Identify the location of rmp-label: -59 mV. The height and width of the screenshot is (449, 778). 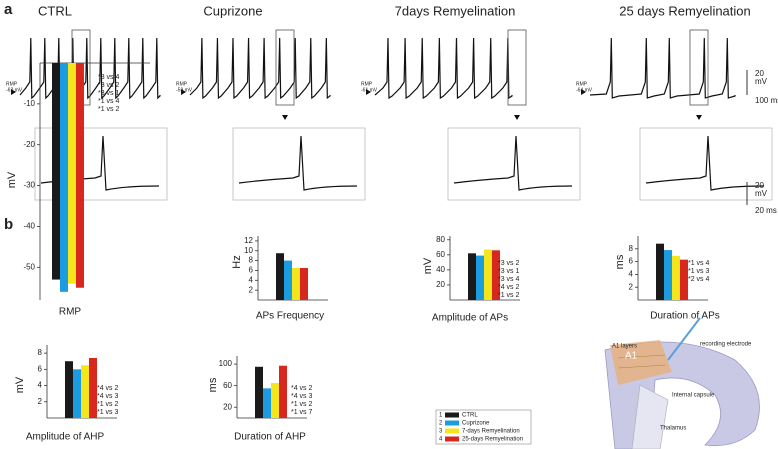
(184, 90).